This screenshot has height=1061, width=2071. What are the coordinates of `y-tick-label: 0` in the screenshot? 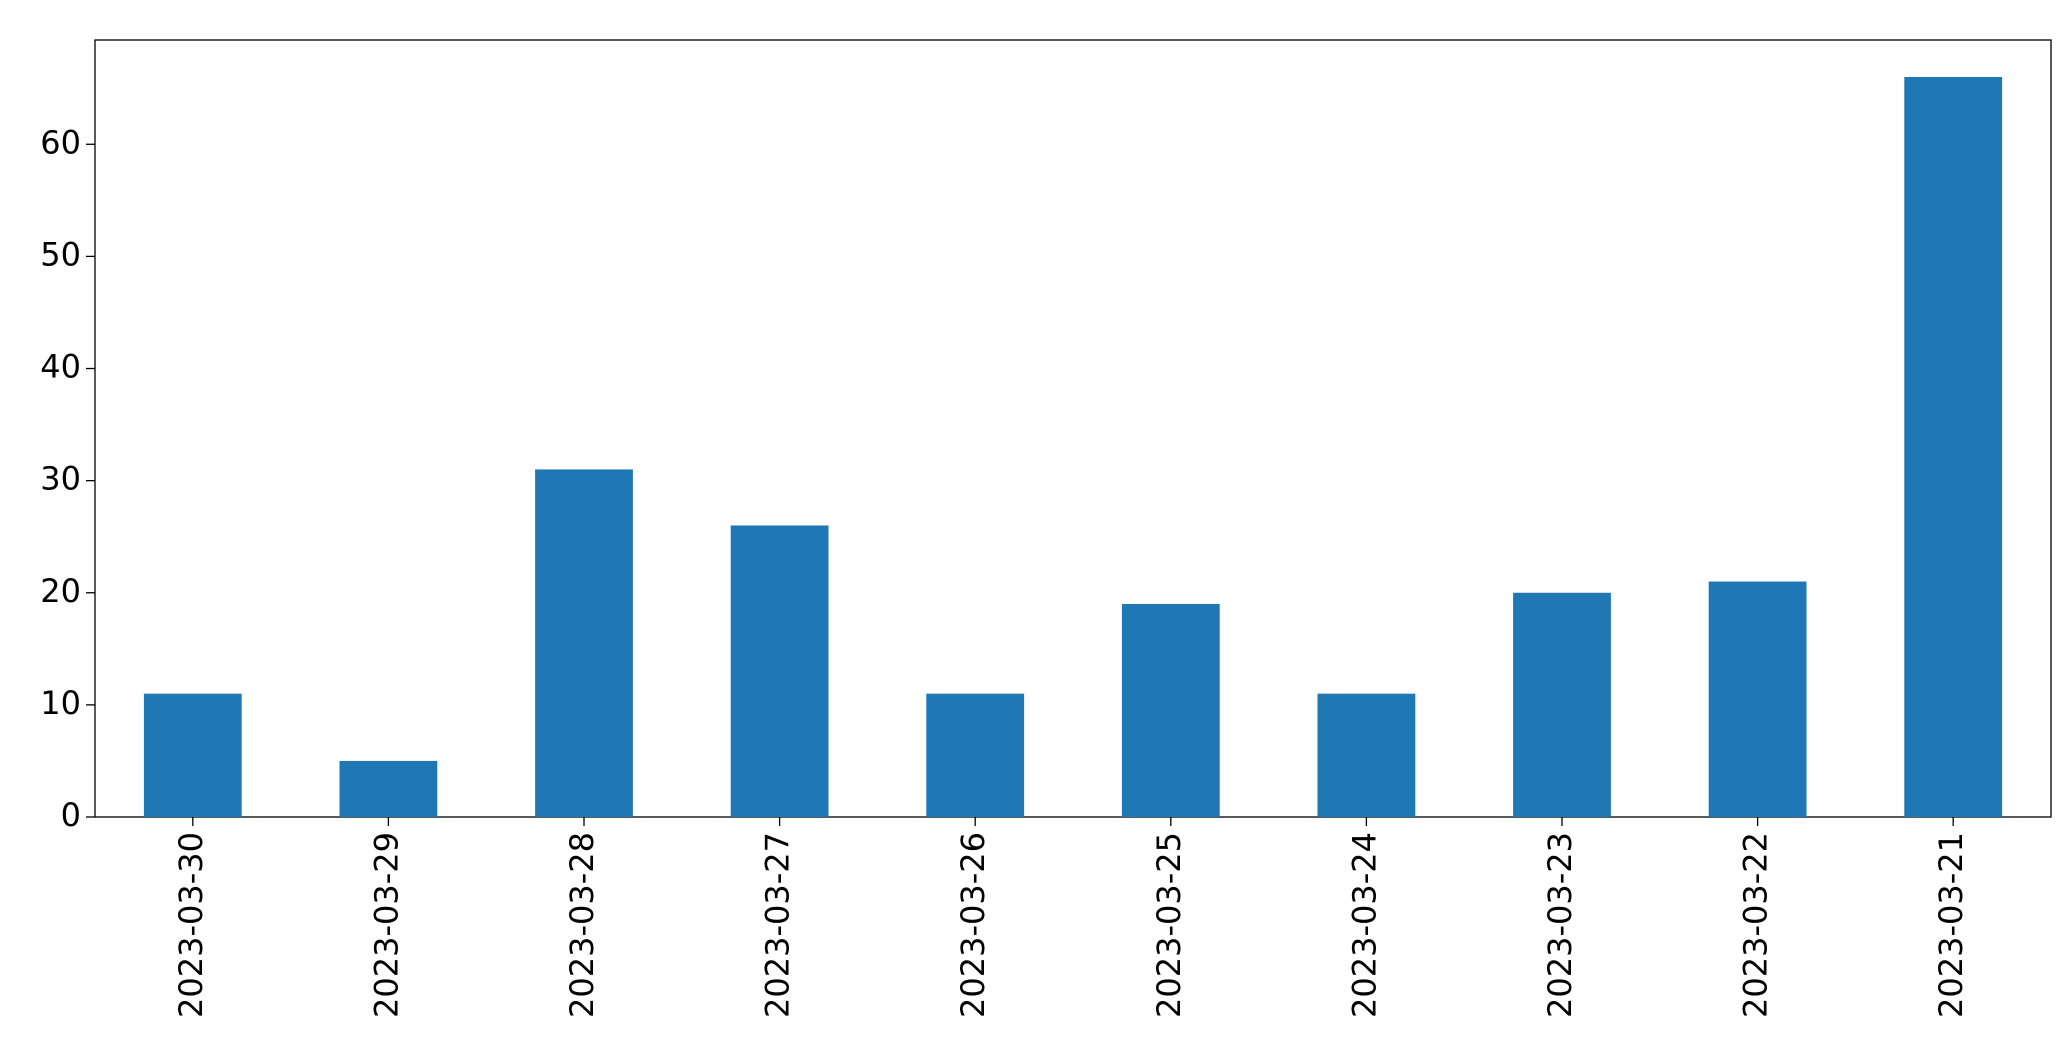 It's located at (71, 815).